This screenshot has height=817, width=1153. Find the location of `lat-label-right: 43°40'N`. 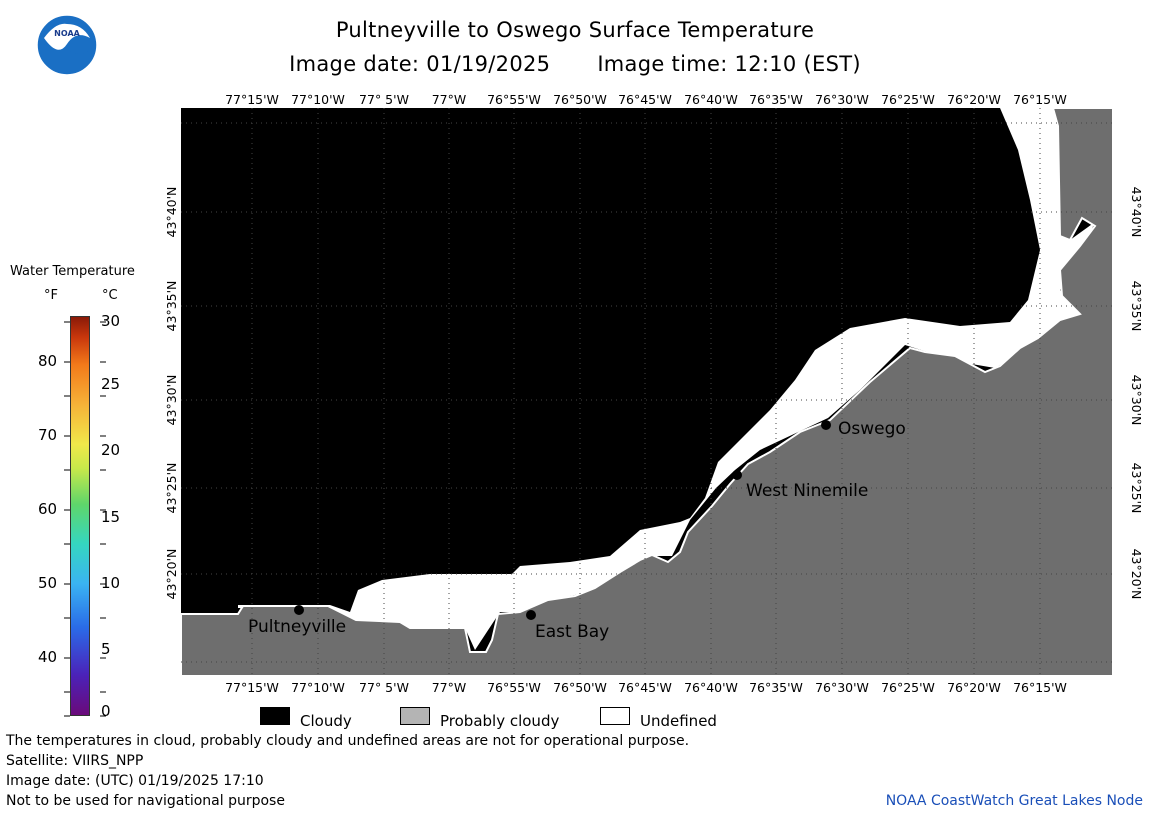

lat-label-right: 43°40'N is located at coordinates (1136, 212).